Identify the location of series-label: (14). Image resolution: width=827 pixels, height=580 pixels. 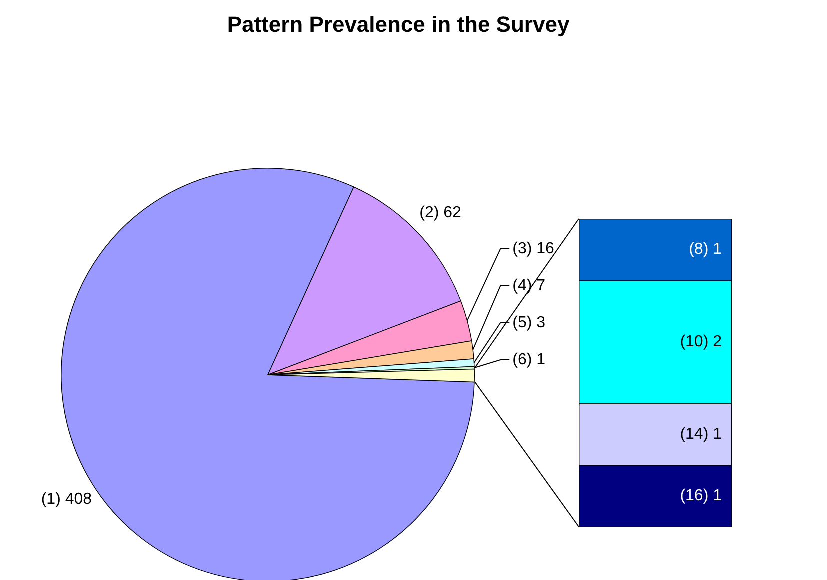
(694, 435).